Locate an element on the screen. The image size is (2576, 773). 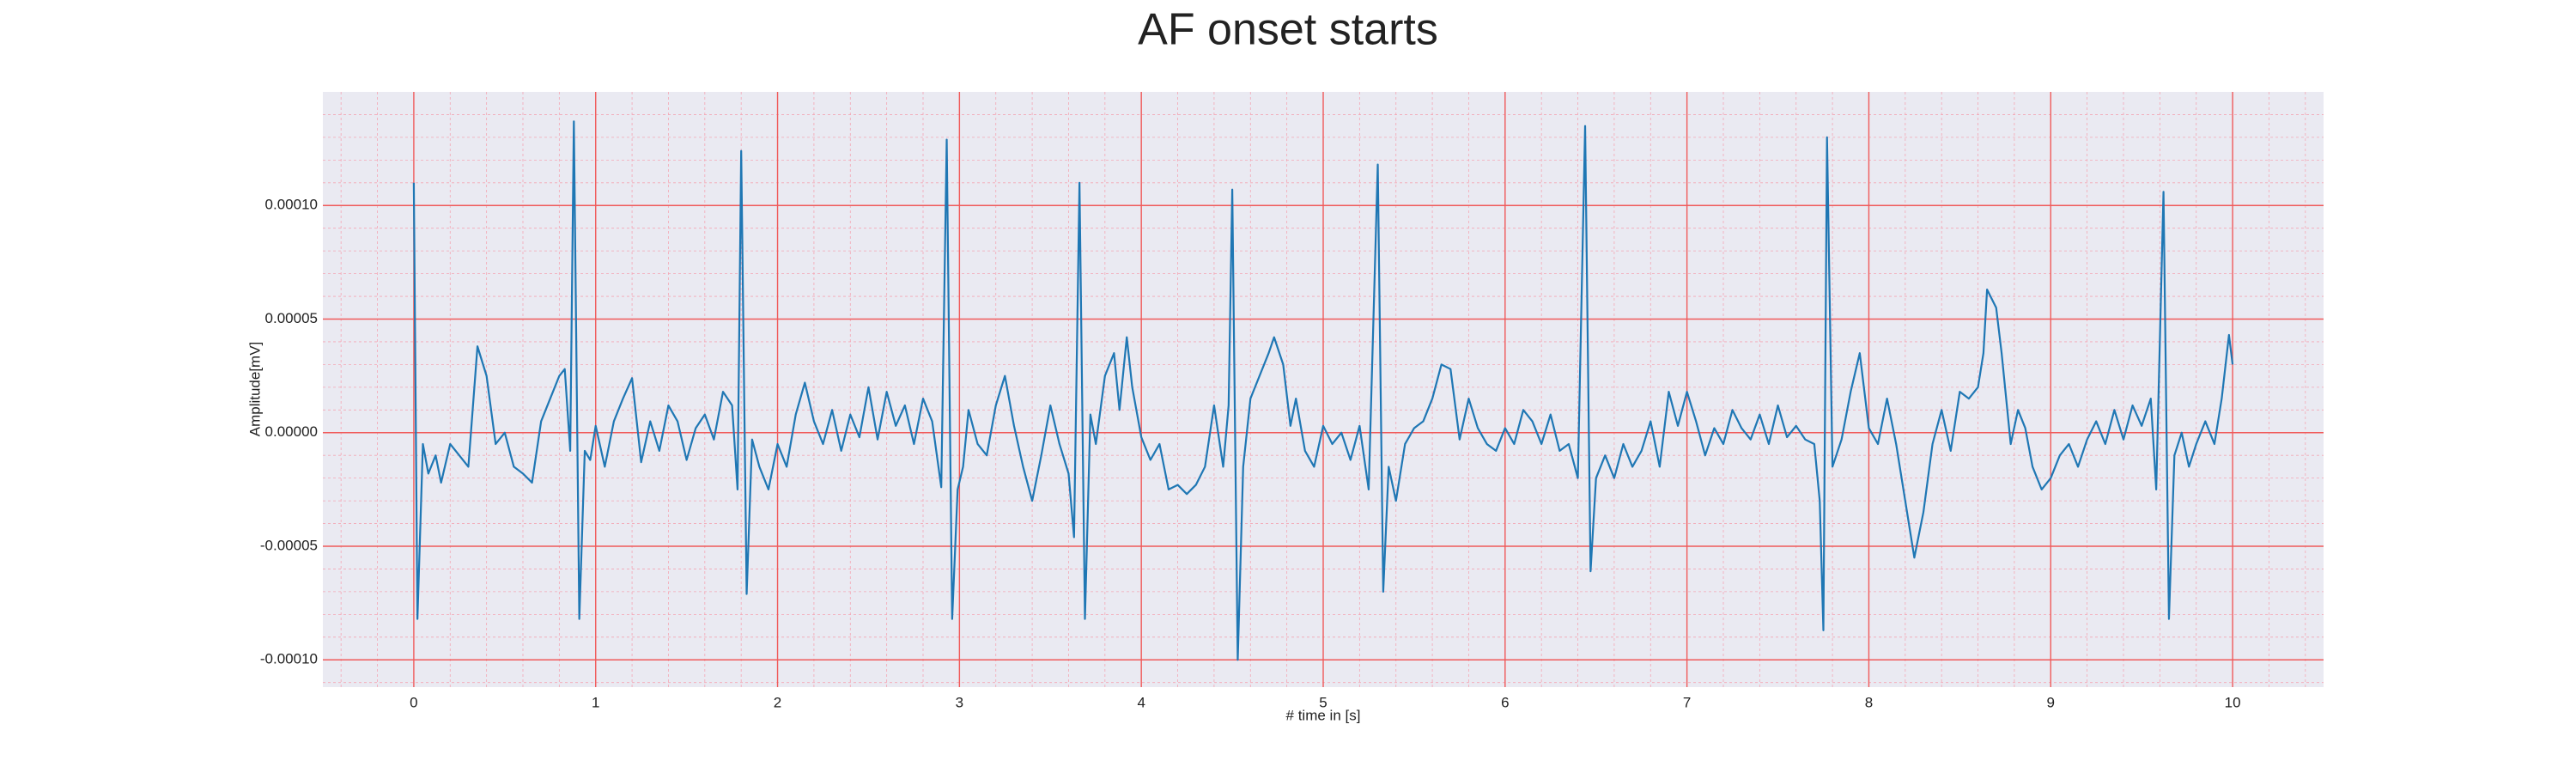
x-axis-label: # time in [s] is located at coordinates (1323, 715).